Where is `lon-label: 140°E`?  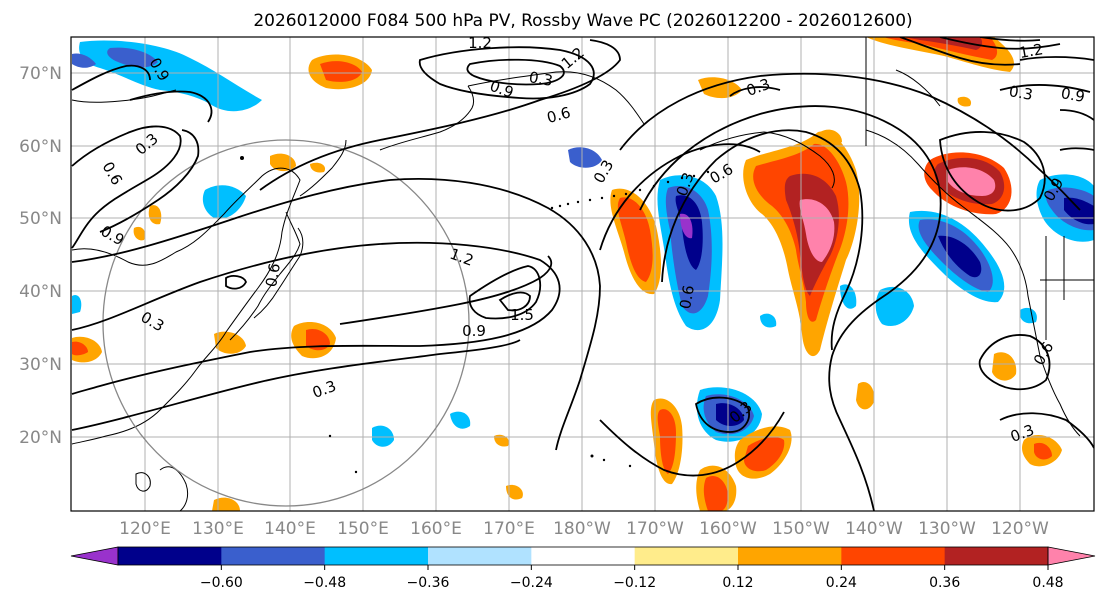 lon-label: 140°E is located at coordinates (290, 529).